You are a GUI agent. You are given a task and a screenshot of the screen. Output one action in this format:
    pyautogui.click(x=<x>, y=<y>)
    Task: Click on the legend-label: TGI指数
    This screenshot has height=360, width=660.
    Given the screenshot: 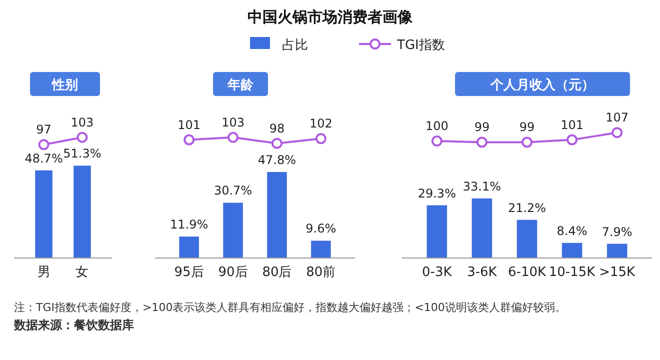 What is the action you would take?
    pyautogui.click(x=420, y=45)
    